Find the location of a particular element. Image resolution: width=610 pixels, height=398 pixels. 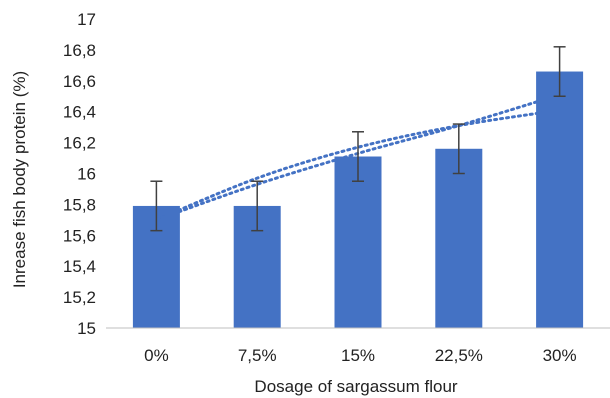

x-tick-label: 22,5% is located at coordinates (459, 355).